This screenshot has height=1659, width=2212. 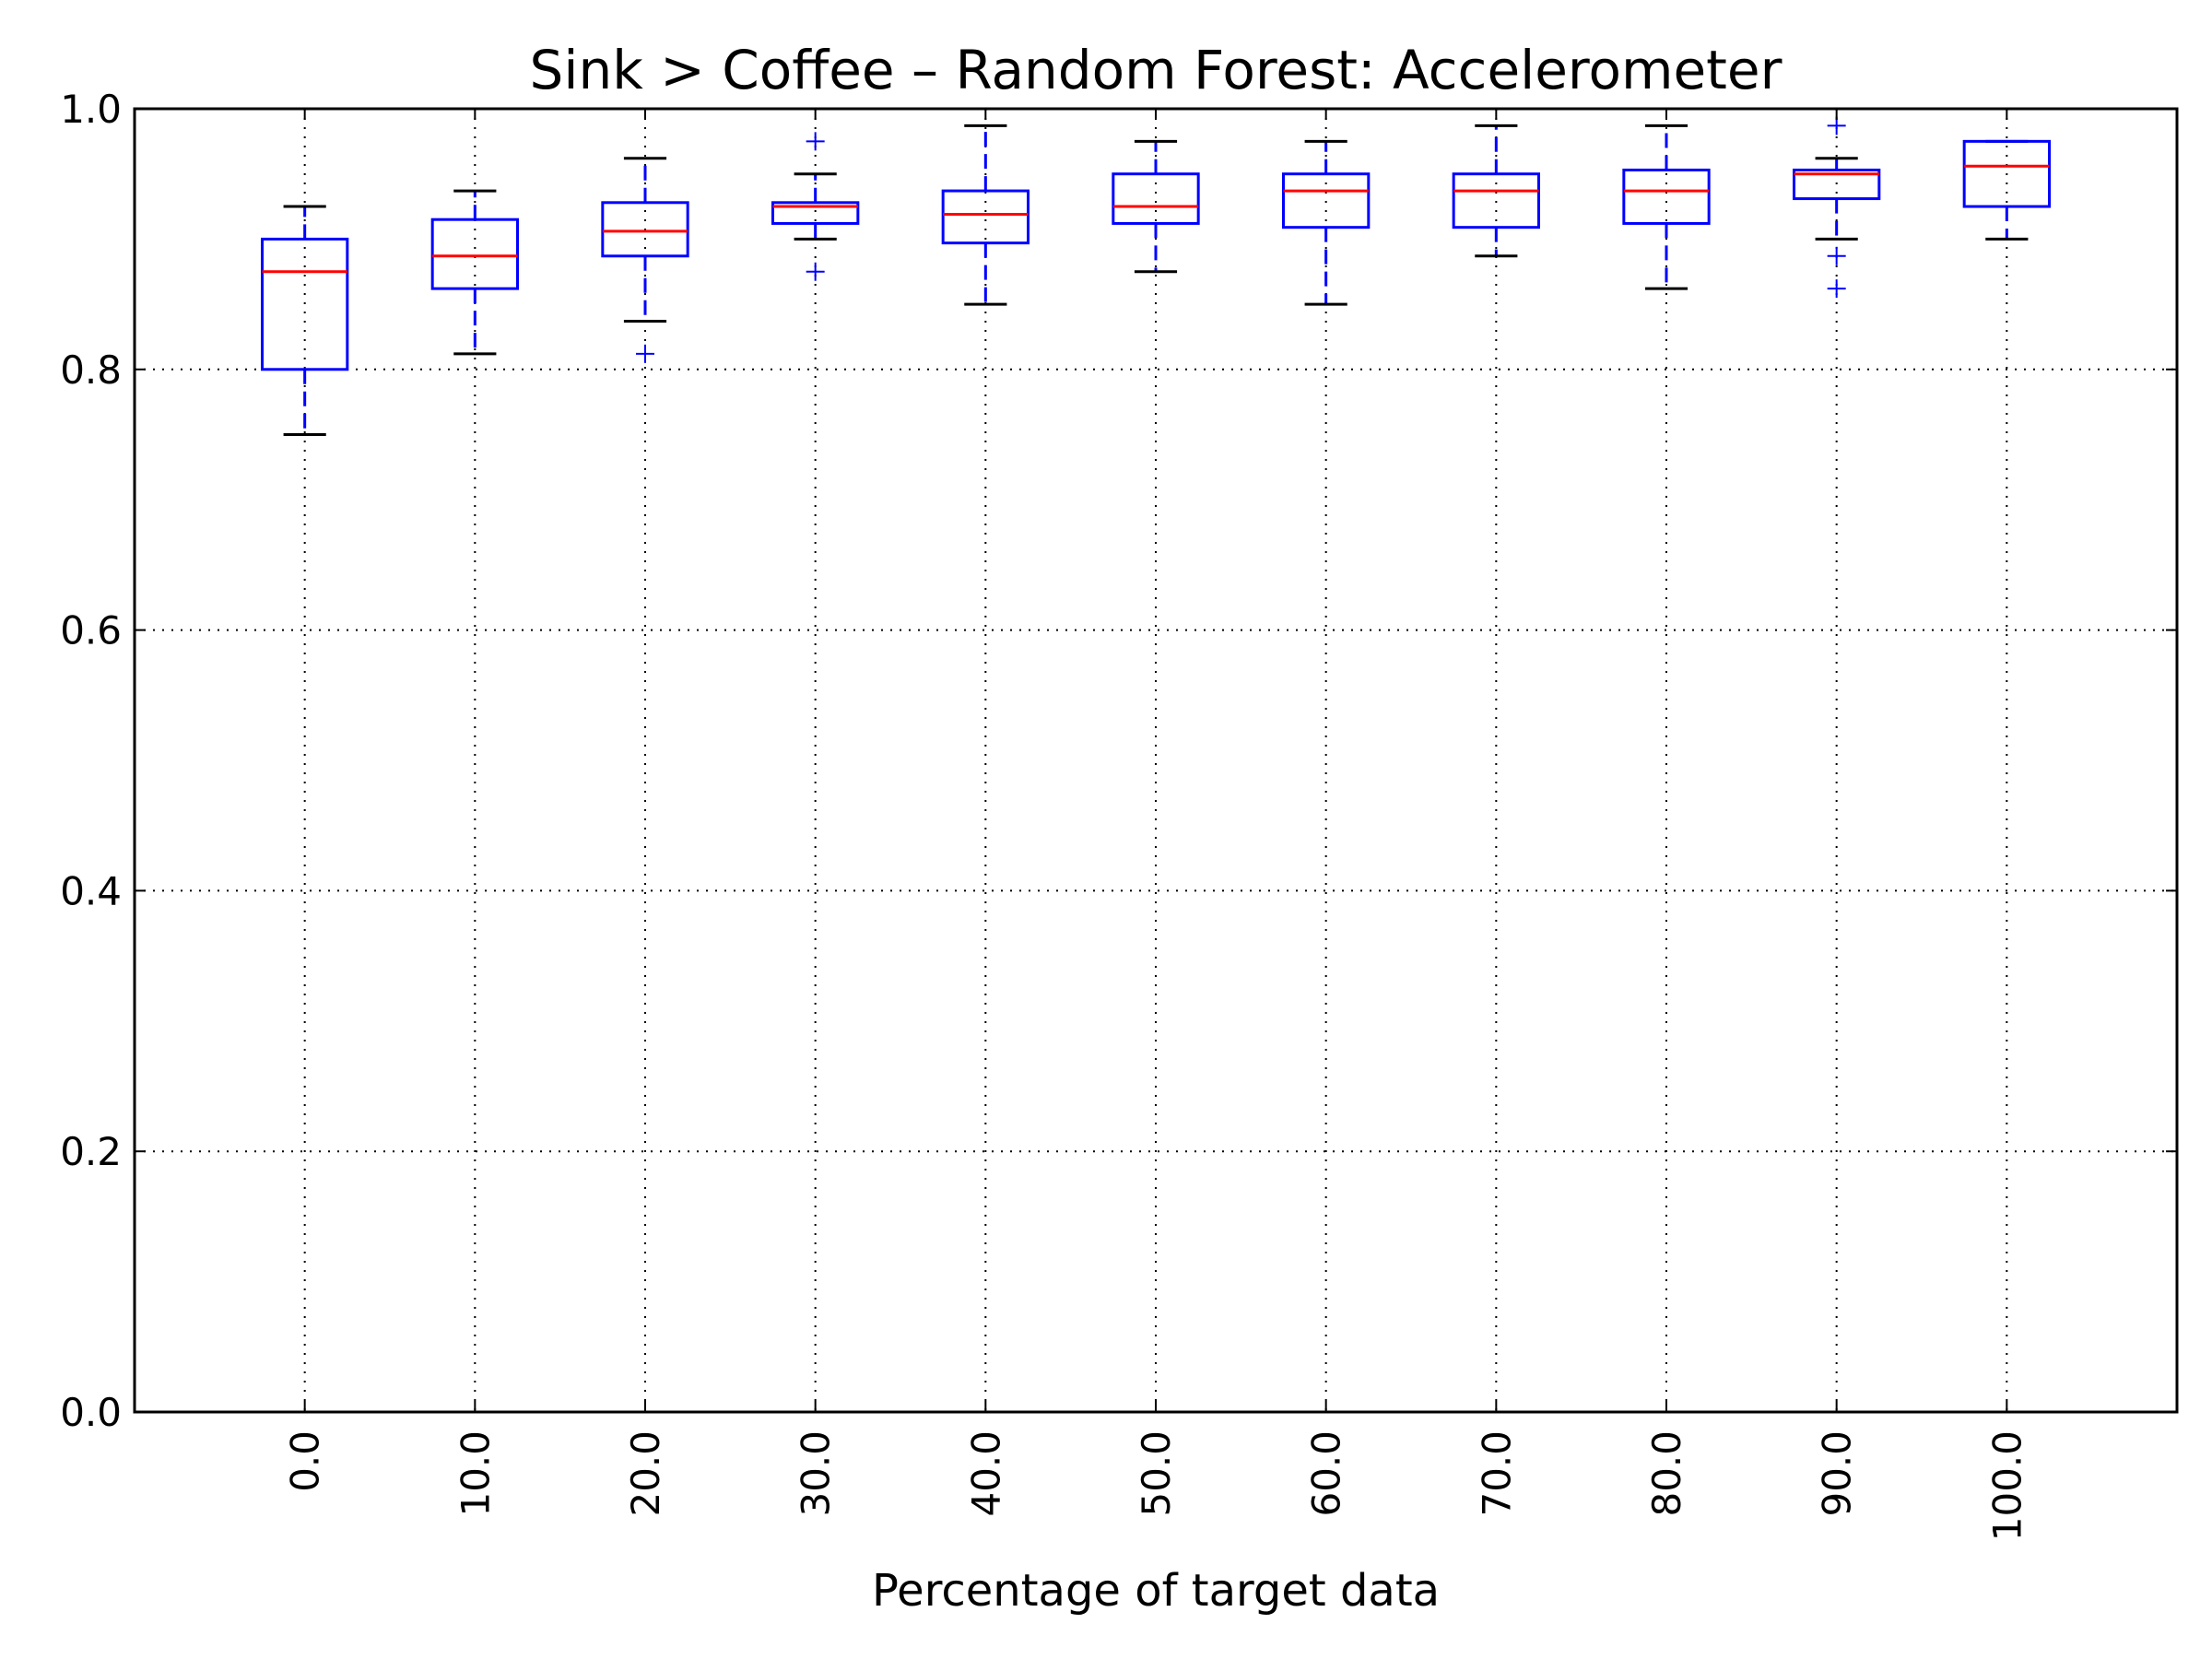 I want to click on x-tick-label: 60.0, so click(x=1326, y=1473).